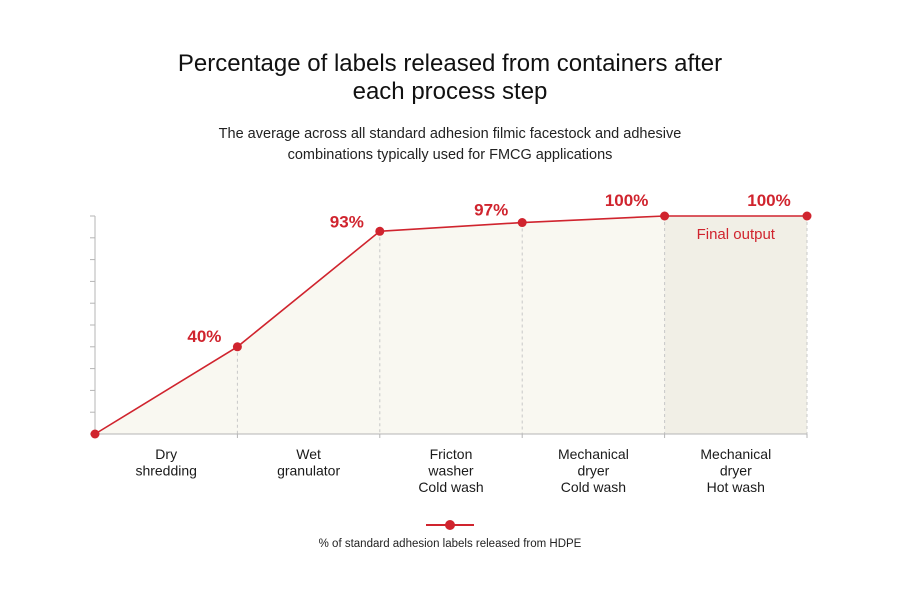 The width and height of the screenshot is (900, 600). I want to click on x-category-label: Wet granulator, so click(308, 462).